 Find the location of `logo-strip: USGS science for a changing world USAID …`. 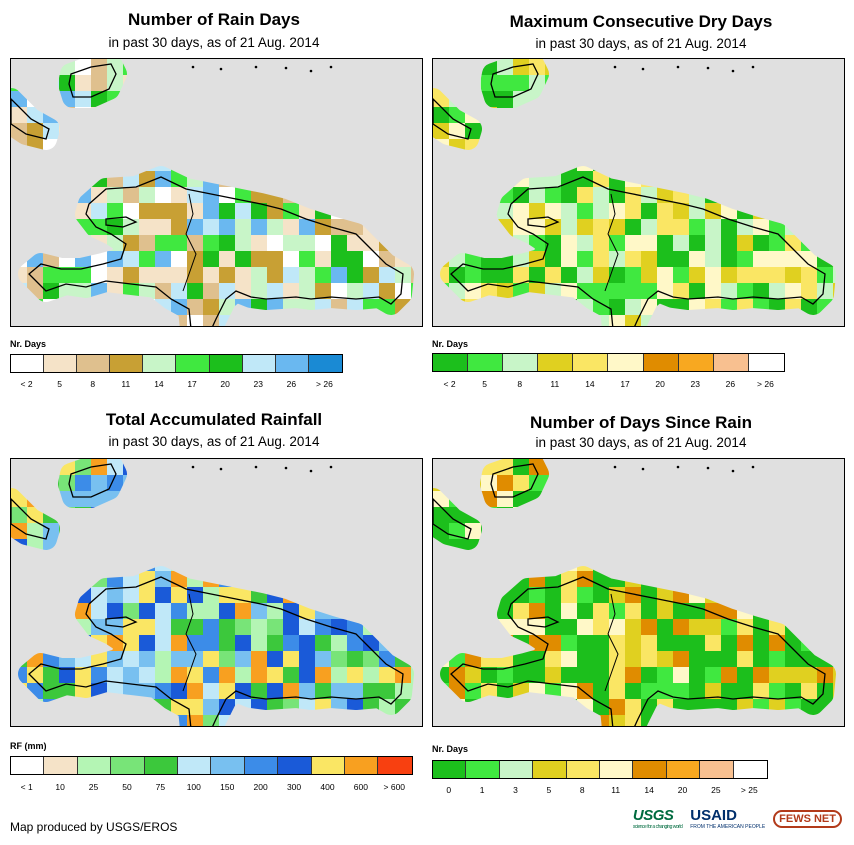

logo-strip: USGS science for a changing world USAID … is located at coordinates (737, 818).